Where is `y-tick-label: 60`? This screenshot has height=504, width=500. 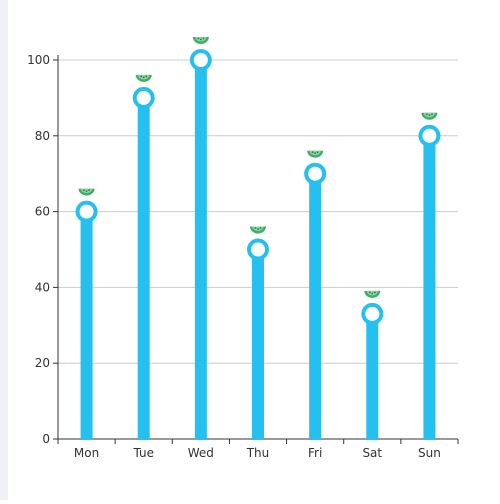 y-tick-label: 60 is located at coordinates (42, 212).